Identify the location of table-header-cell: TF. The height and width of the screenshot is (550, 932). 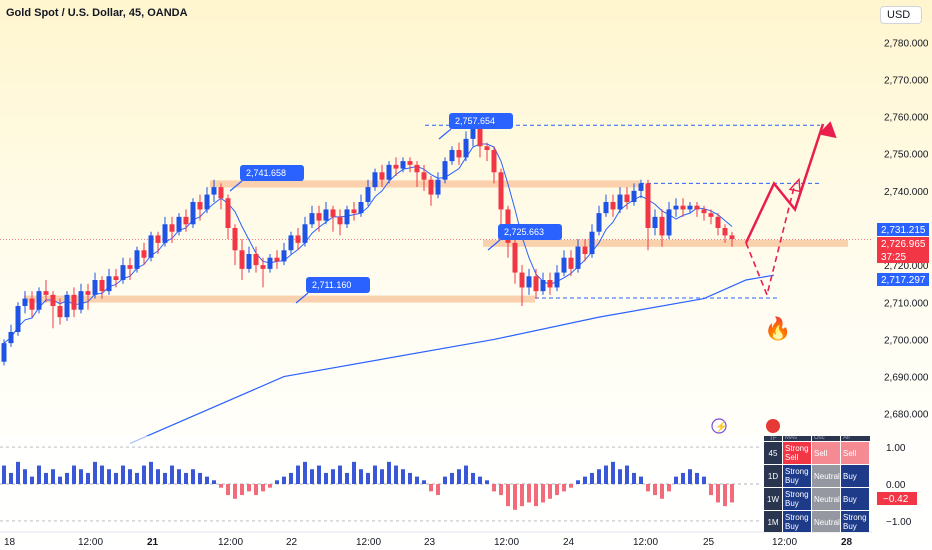
(773, 439).